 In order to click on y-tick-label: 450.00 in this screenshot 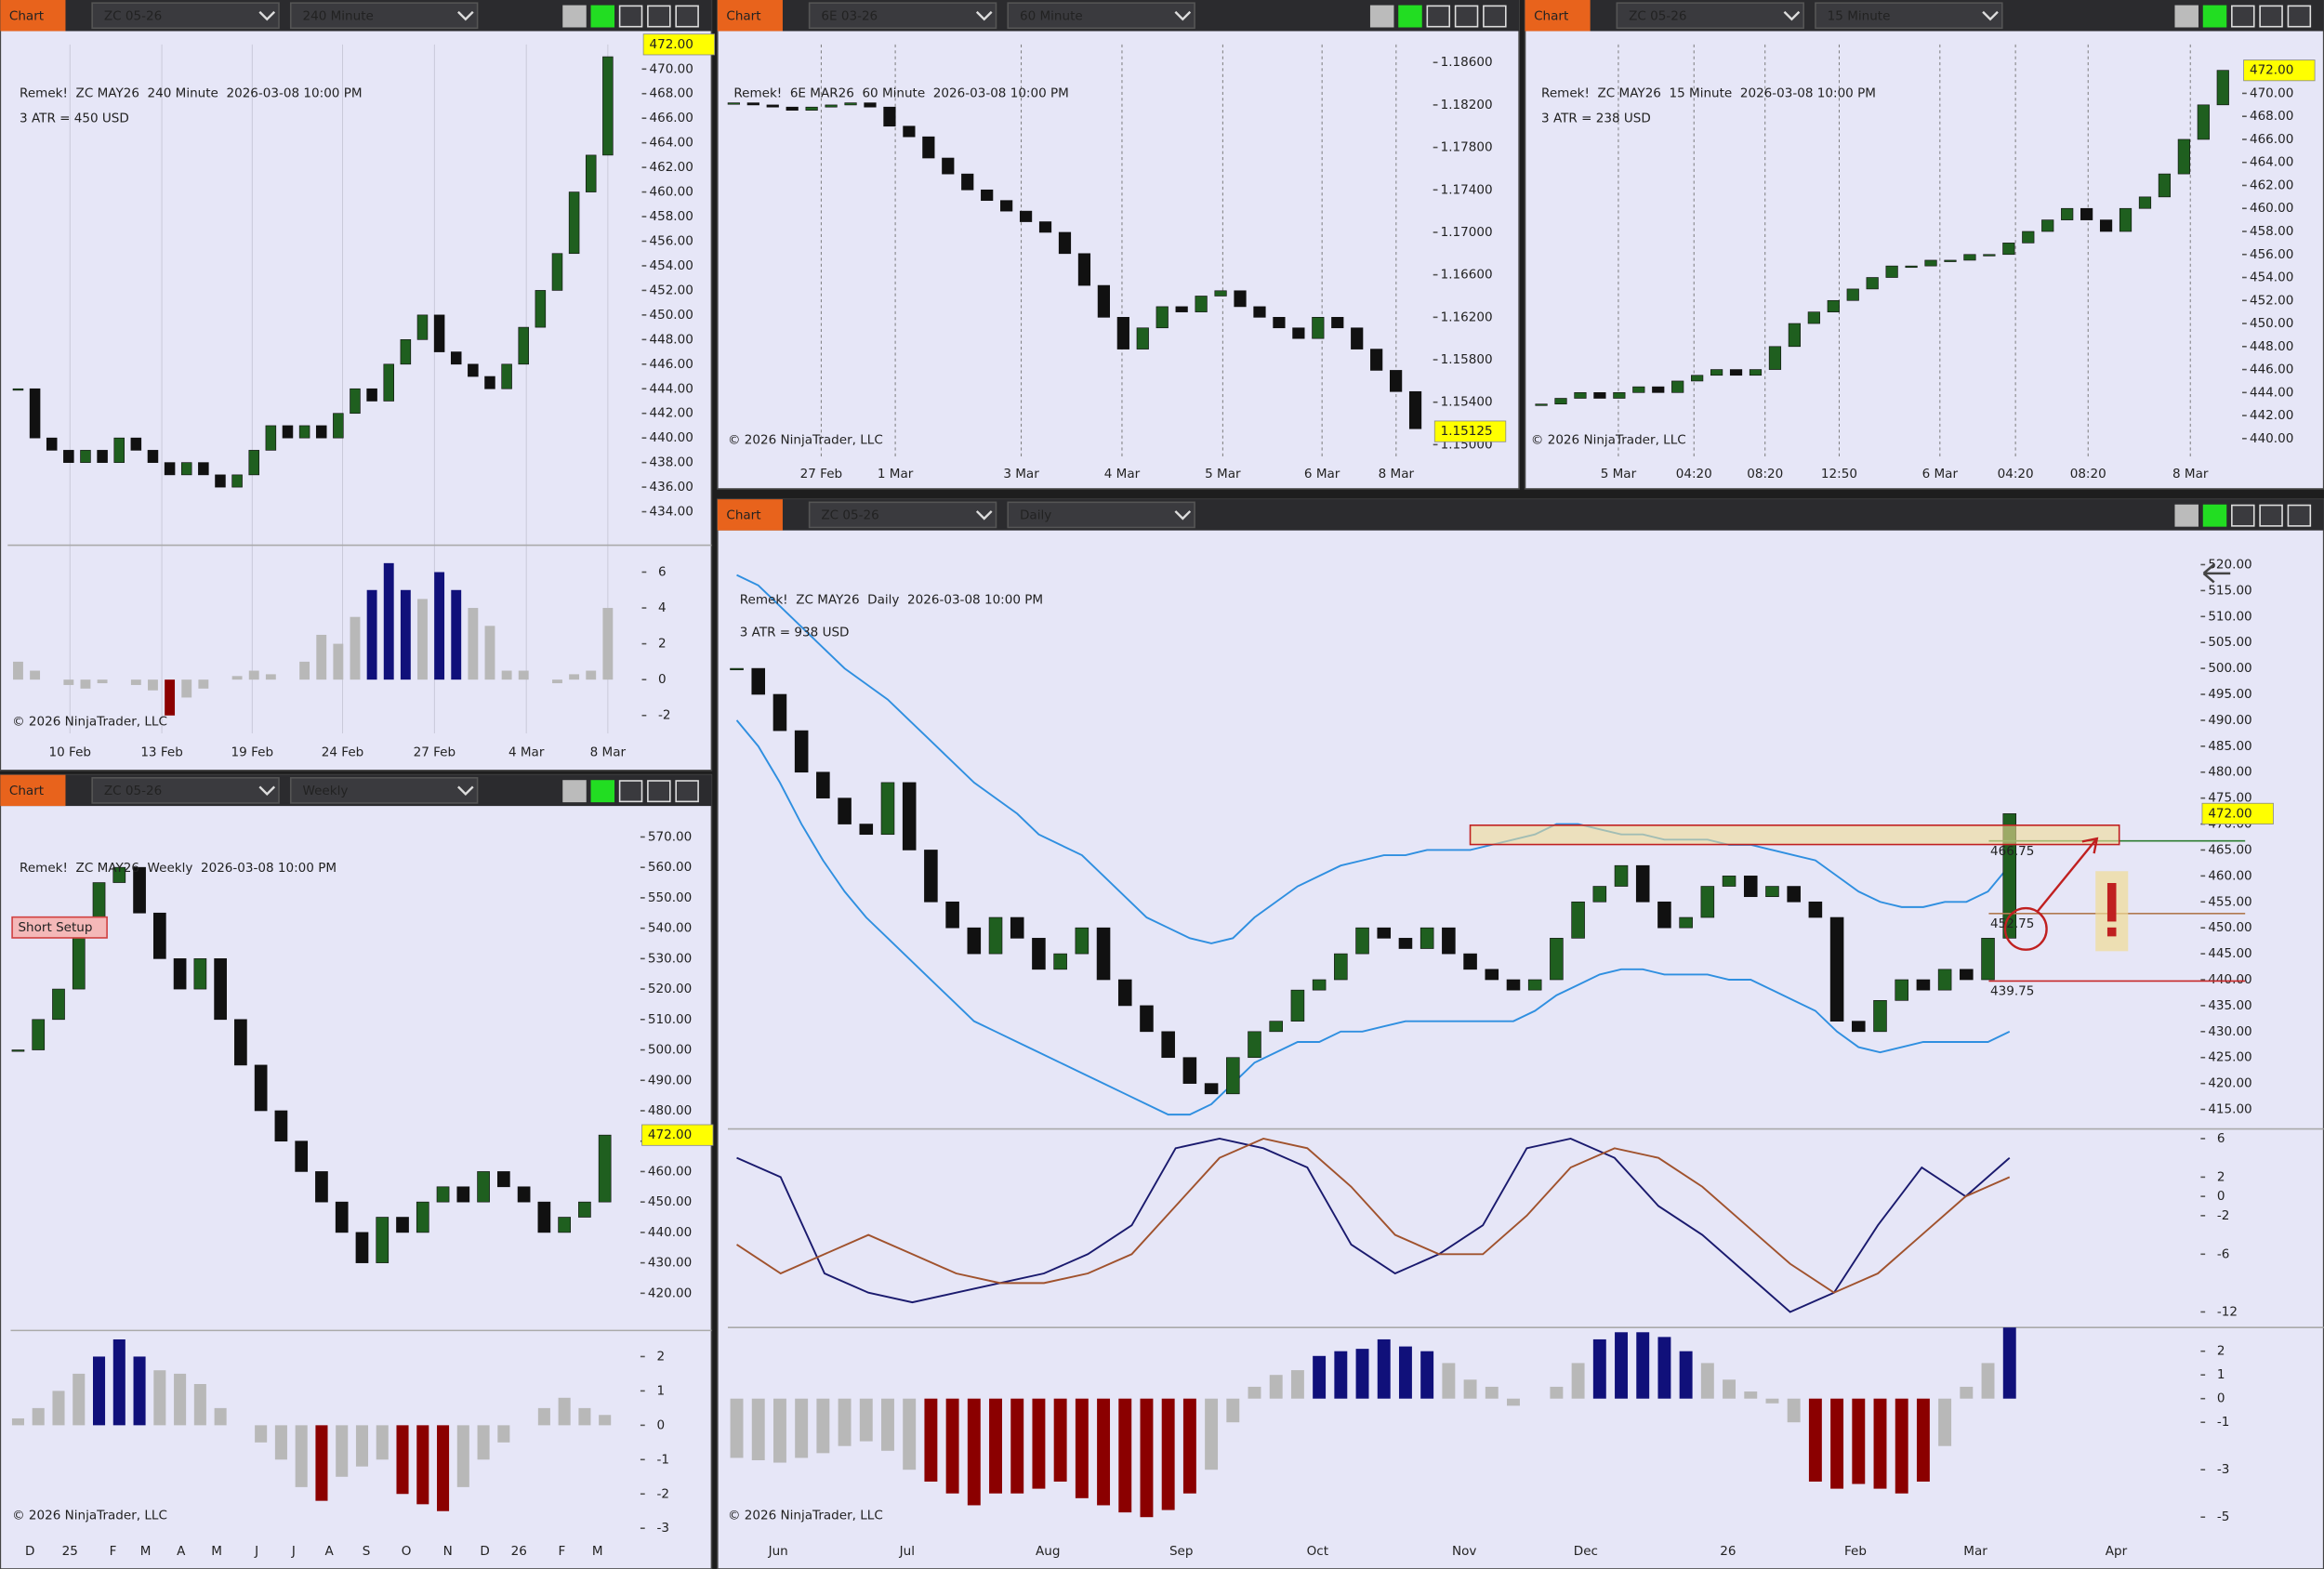, I will do `click(2271, 323)`.